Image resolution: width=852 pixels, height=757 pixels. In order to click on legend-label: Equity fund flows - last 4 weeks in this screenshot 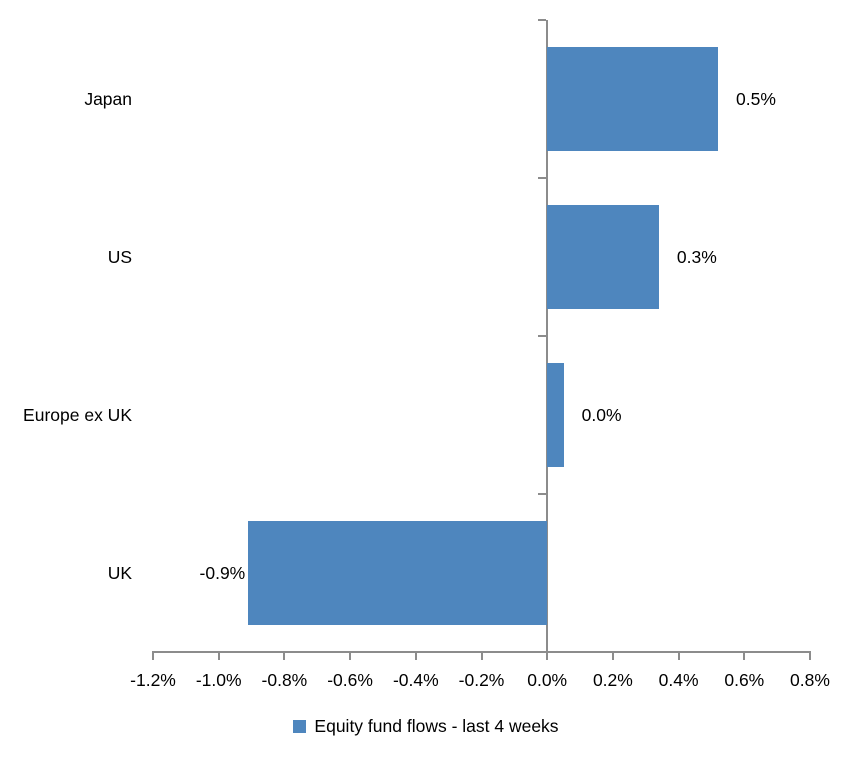, I will do `click(436, 726)`.